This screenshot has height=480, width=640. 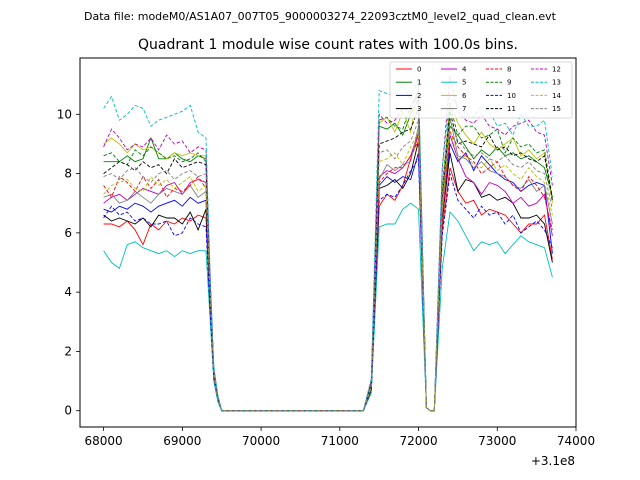 I want to click on legend-label-1: 1, so click(x=419, y=83).